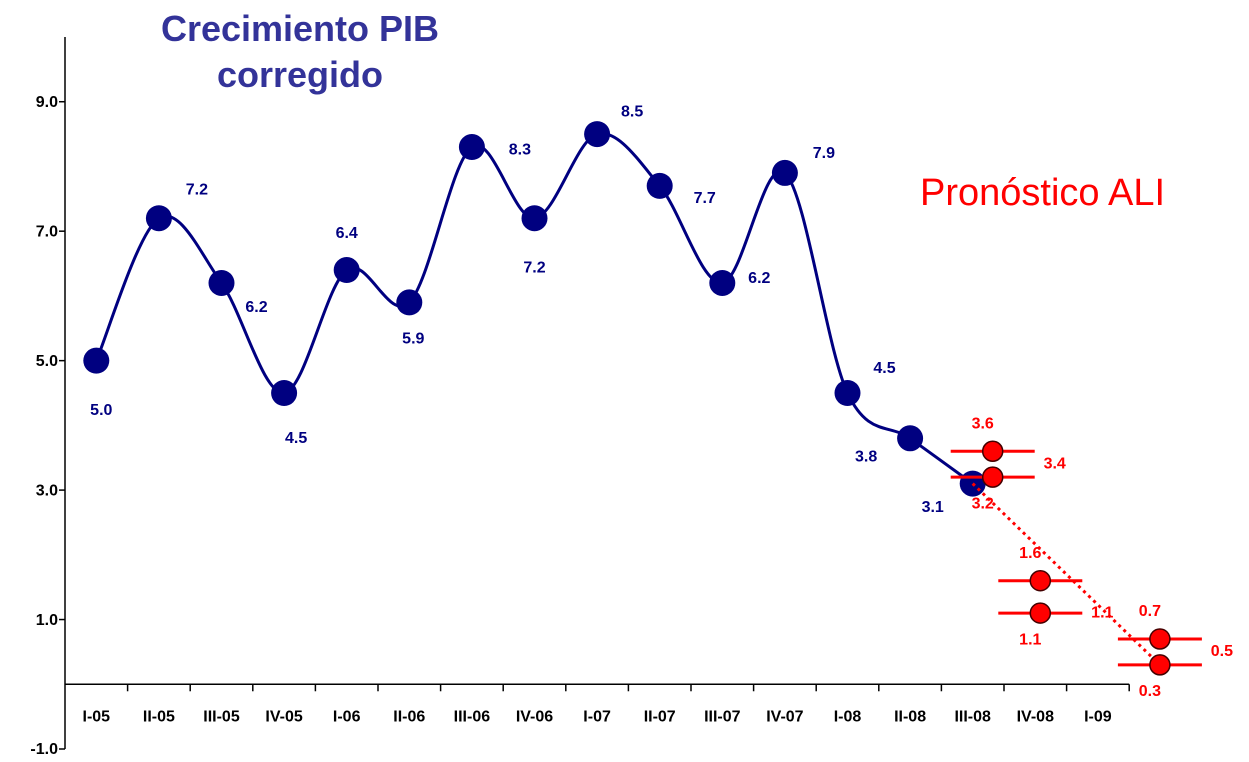 The height and width of the screenshot is (762, 1249). I want to click on data-label: 5.9, so click(413, 339).